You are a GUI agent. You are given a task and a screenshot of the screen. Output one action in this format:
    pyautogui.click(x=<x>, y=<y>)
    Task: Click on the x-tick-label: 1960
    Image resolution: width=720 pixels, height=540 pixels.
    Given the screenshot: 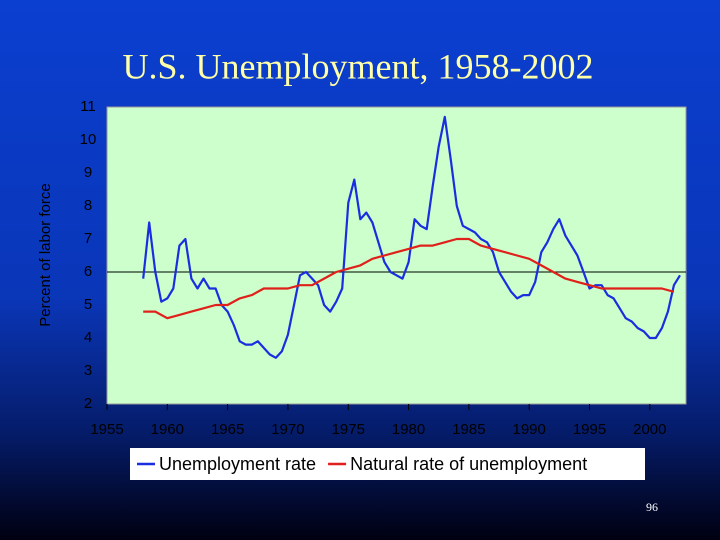 What is the action you would take?
    pyautogui.click(x=167, y=429)
    